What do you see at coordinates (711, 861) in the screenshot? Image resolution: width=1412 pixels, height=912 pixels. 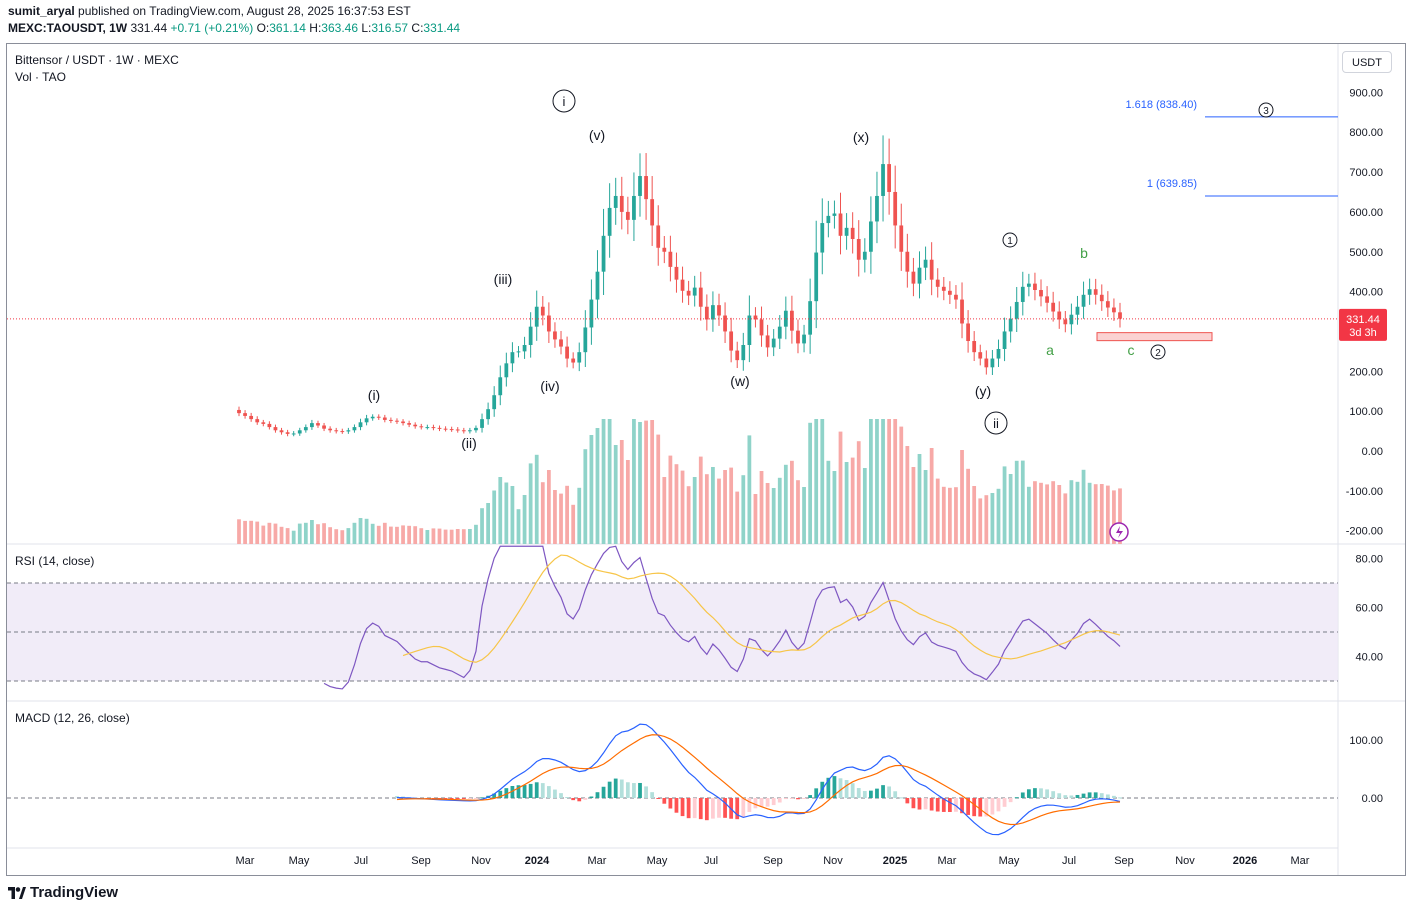 I see `time-axis-label: Jul` at bounding box center [711, 861].